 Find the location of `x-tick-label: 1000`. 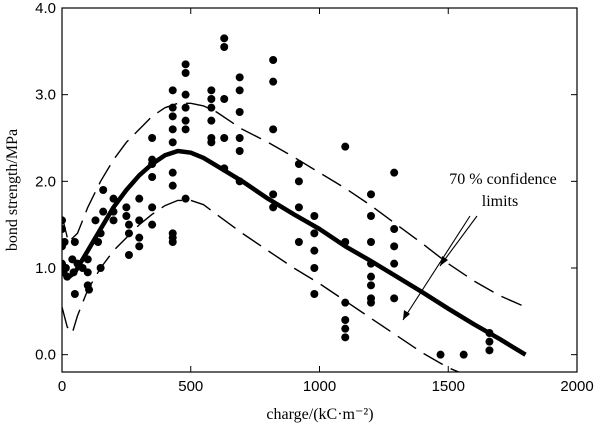

x-tick-label: 1000 is located at coordinates (319, 386).